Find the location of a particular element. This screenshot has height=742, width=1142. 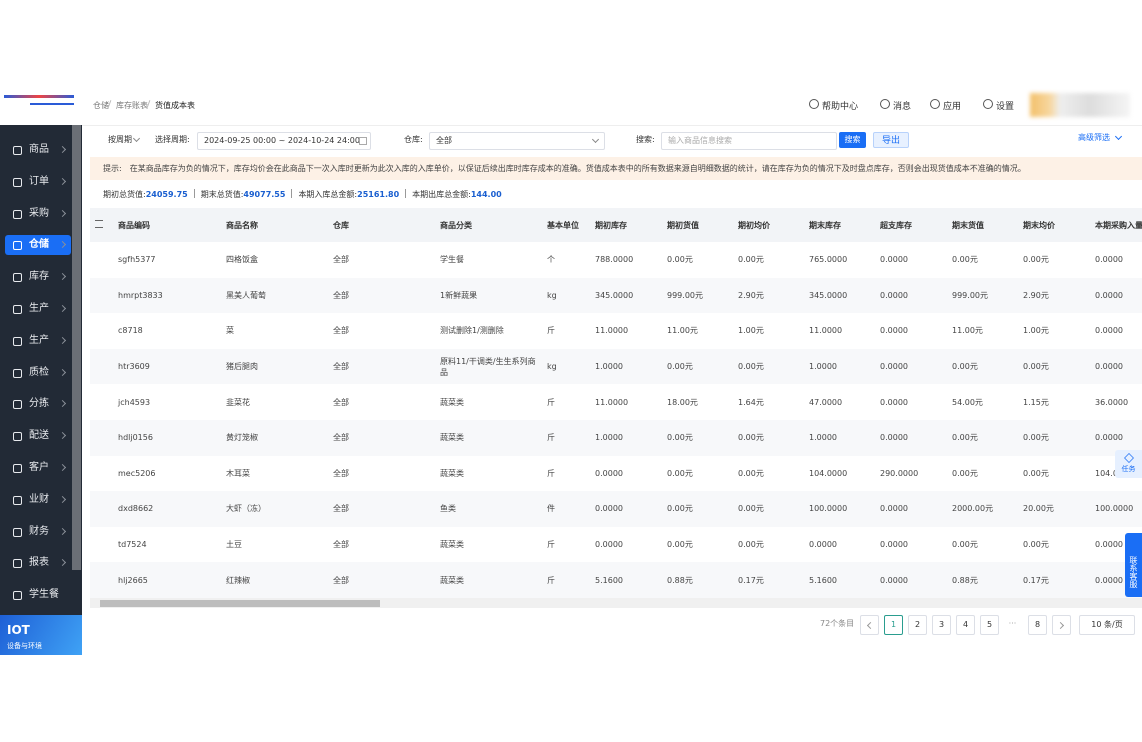

customer-service: 联系客服 is located at coordinates (1133, 565).